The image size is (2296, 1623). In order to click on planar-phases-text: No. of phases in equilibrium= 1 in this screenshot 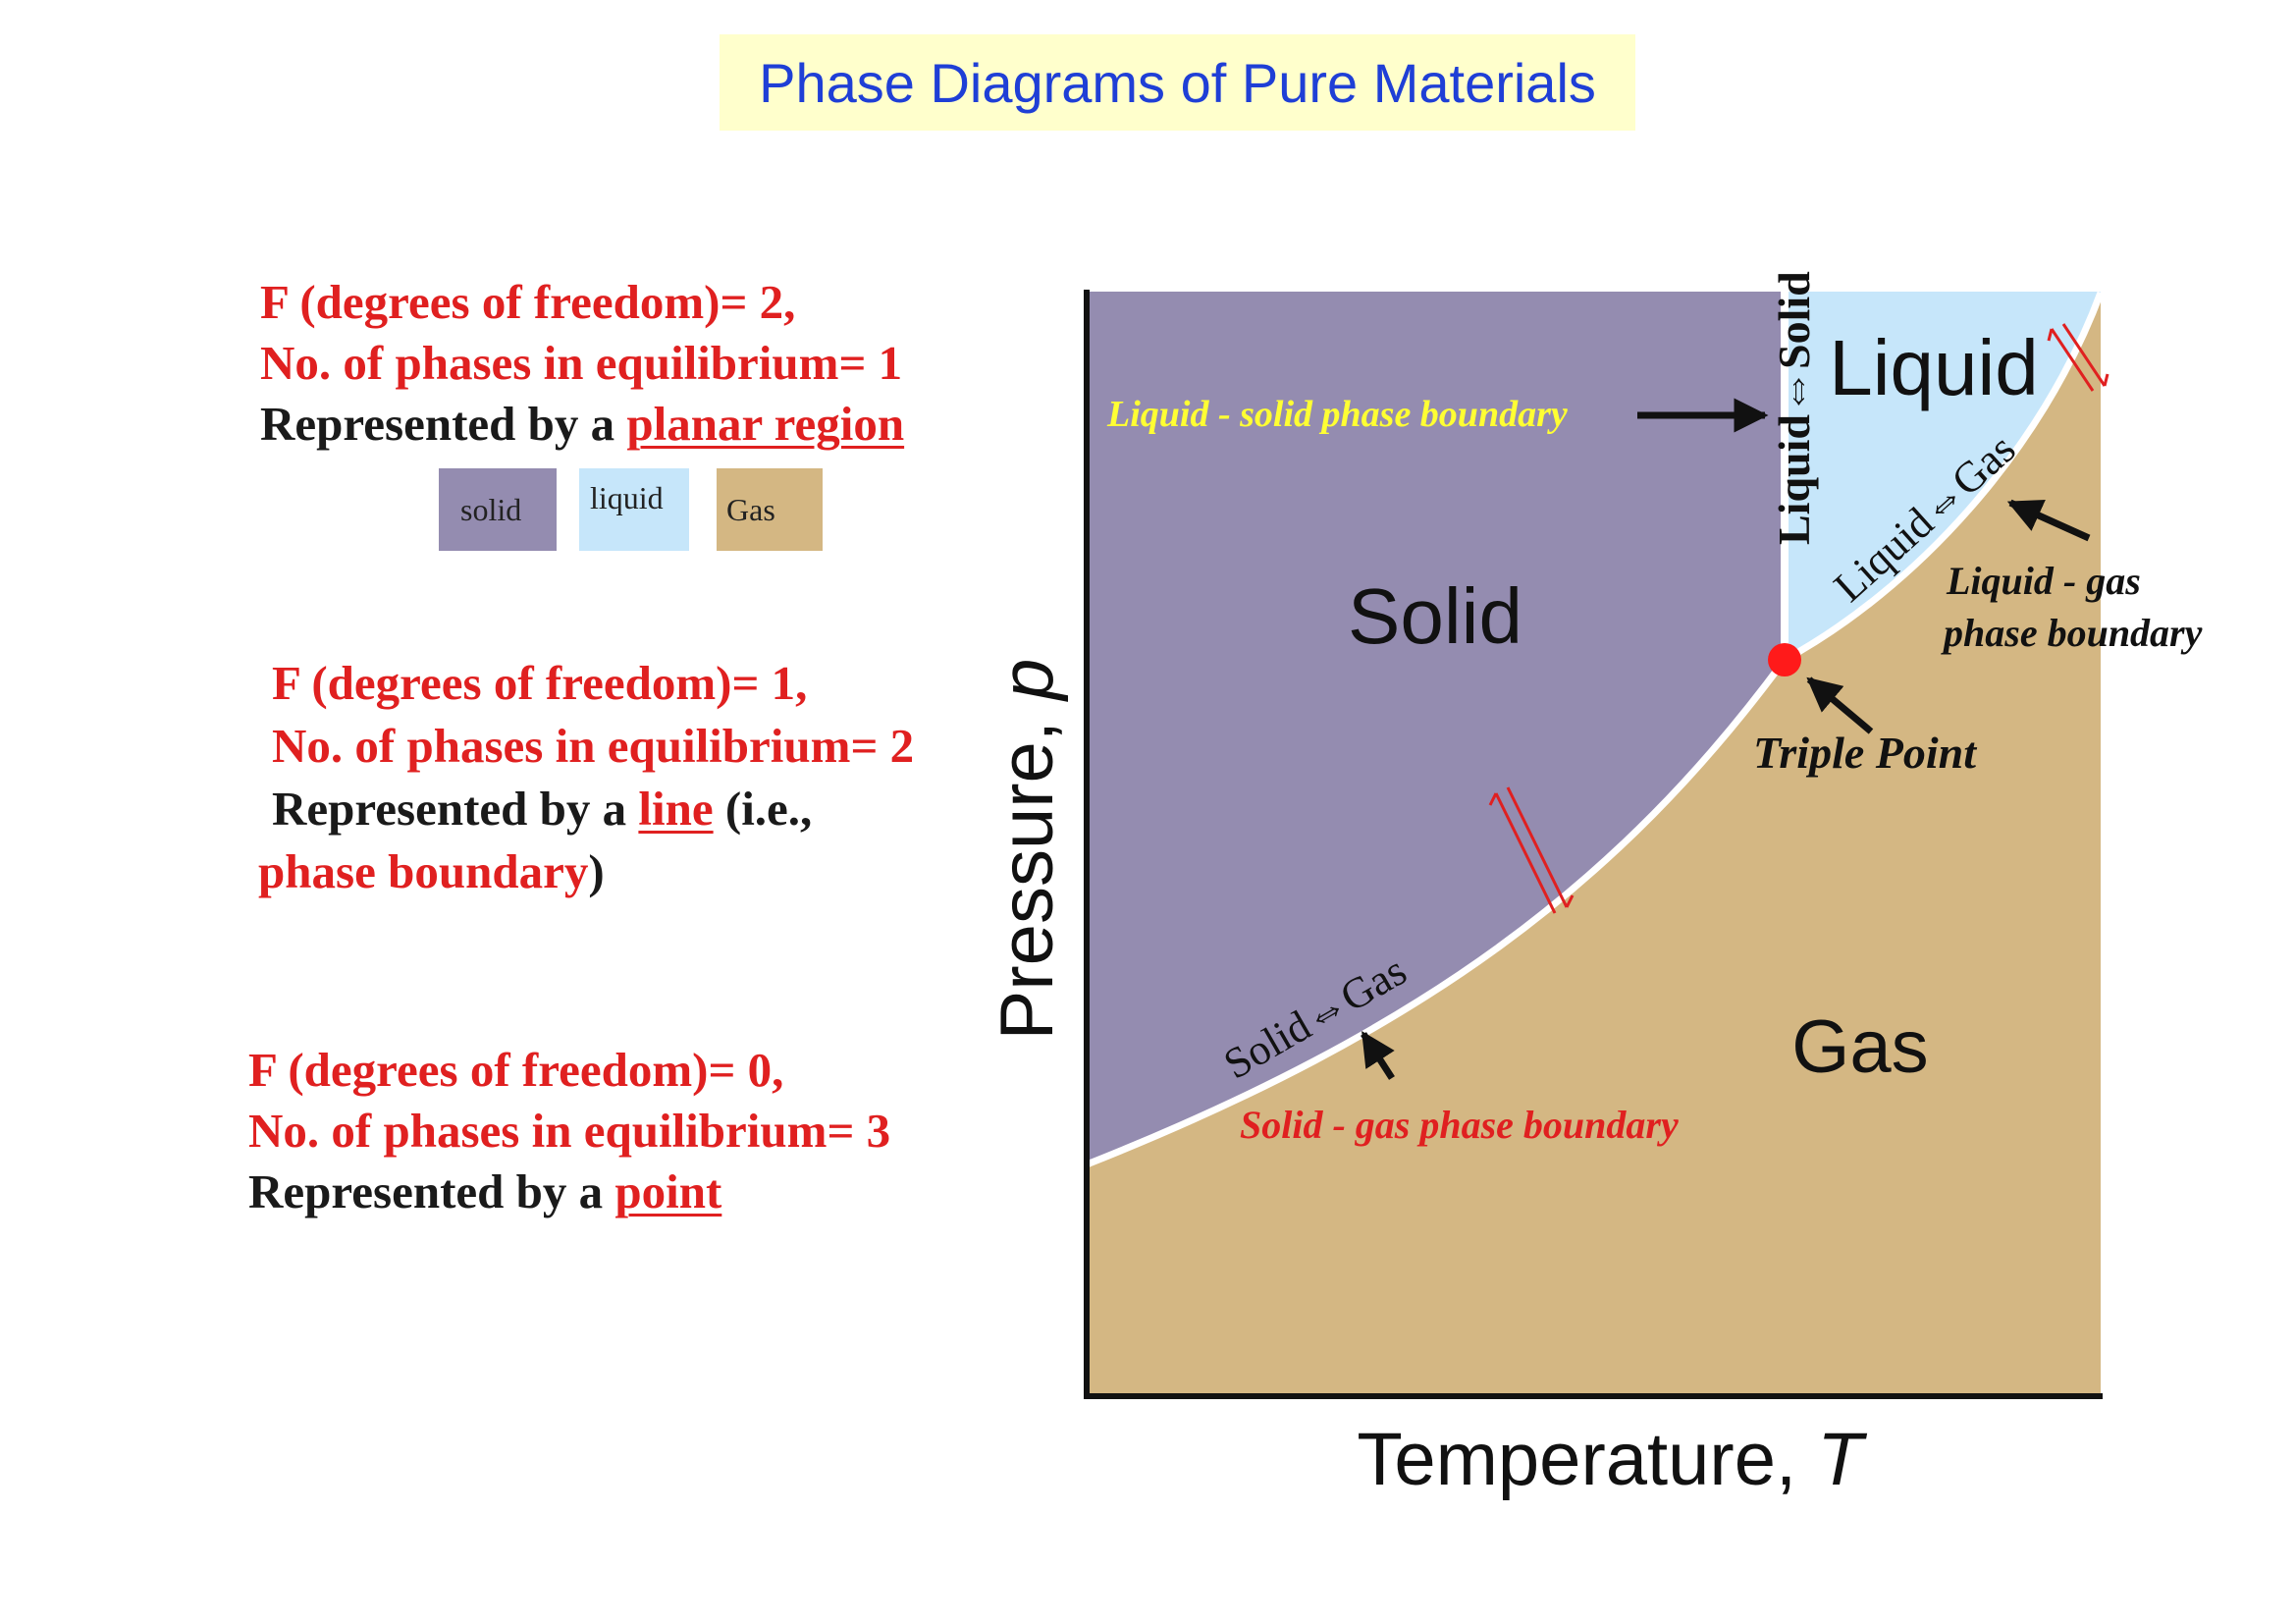, I will do `click(582, 363)`.